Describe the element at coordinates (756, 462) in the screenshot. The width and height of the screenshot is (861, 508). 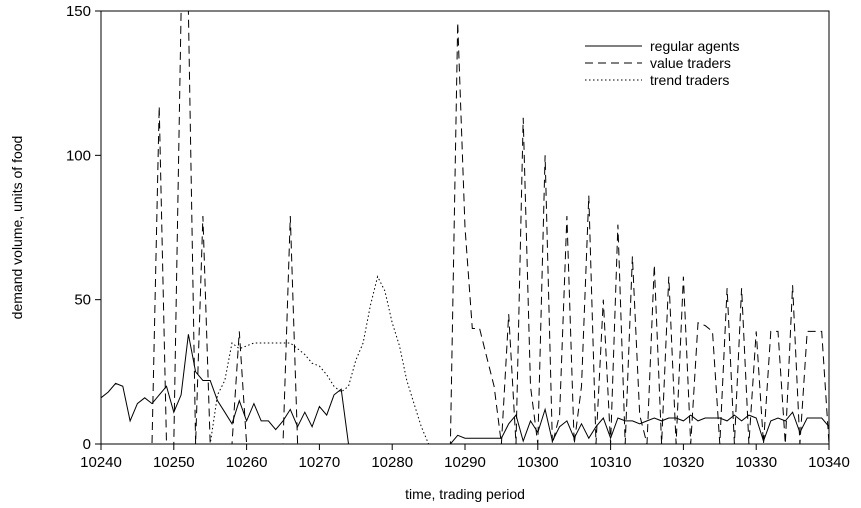
I see `x-tick-label: 10330` at that location.